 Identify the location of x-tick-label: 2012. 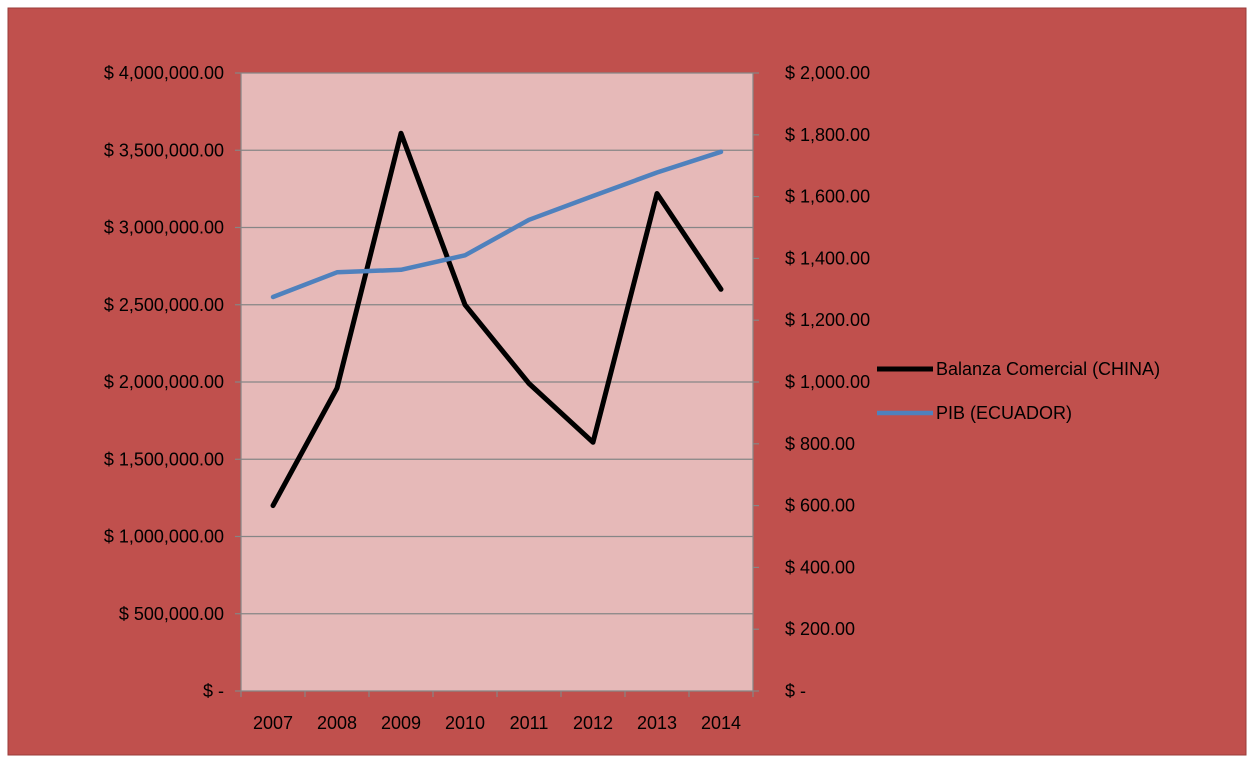
(593, 723).